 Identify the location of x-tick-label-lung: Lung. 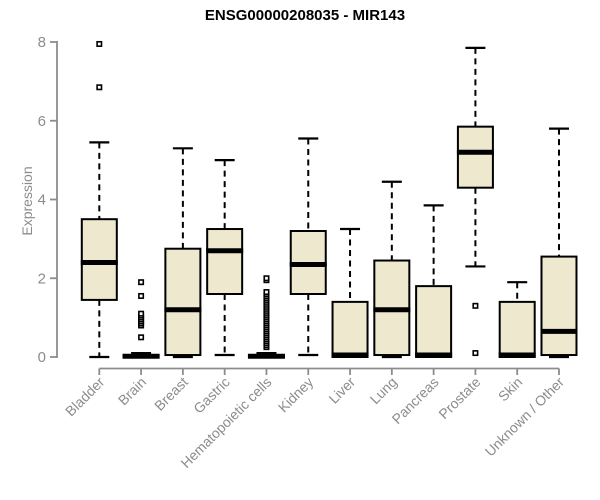
(383, 390).